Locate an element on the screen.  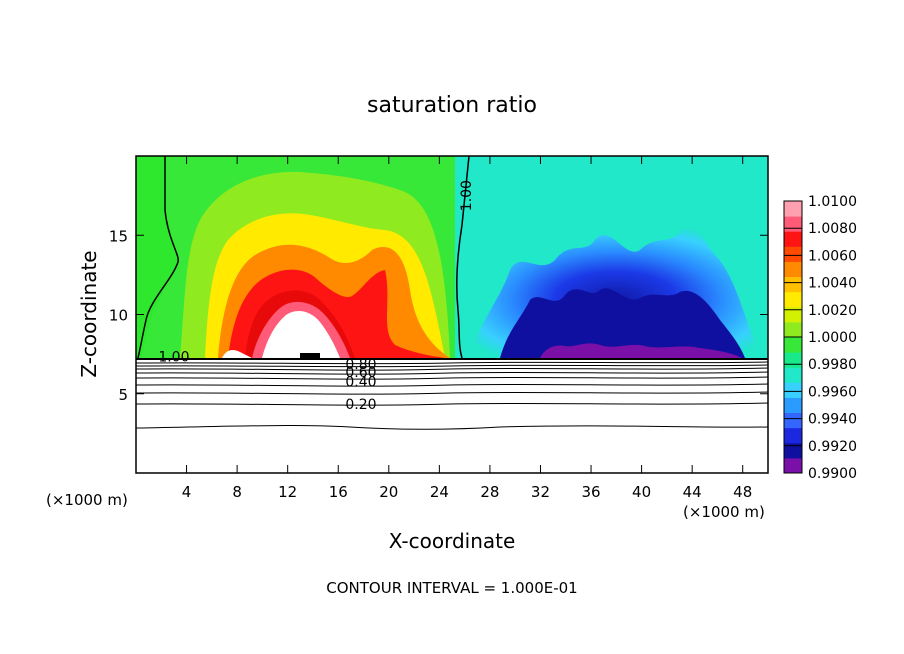
contour-label: 0.20 is located at coordinates (360, 405).